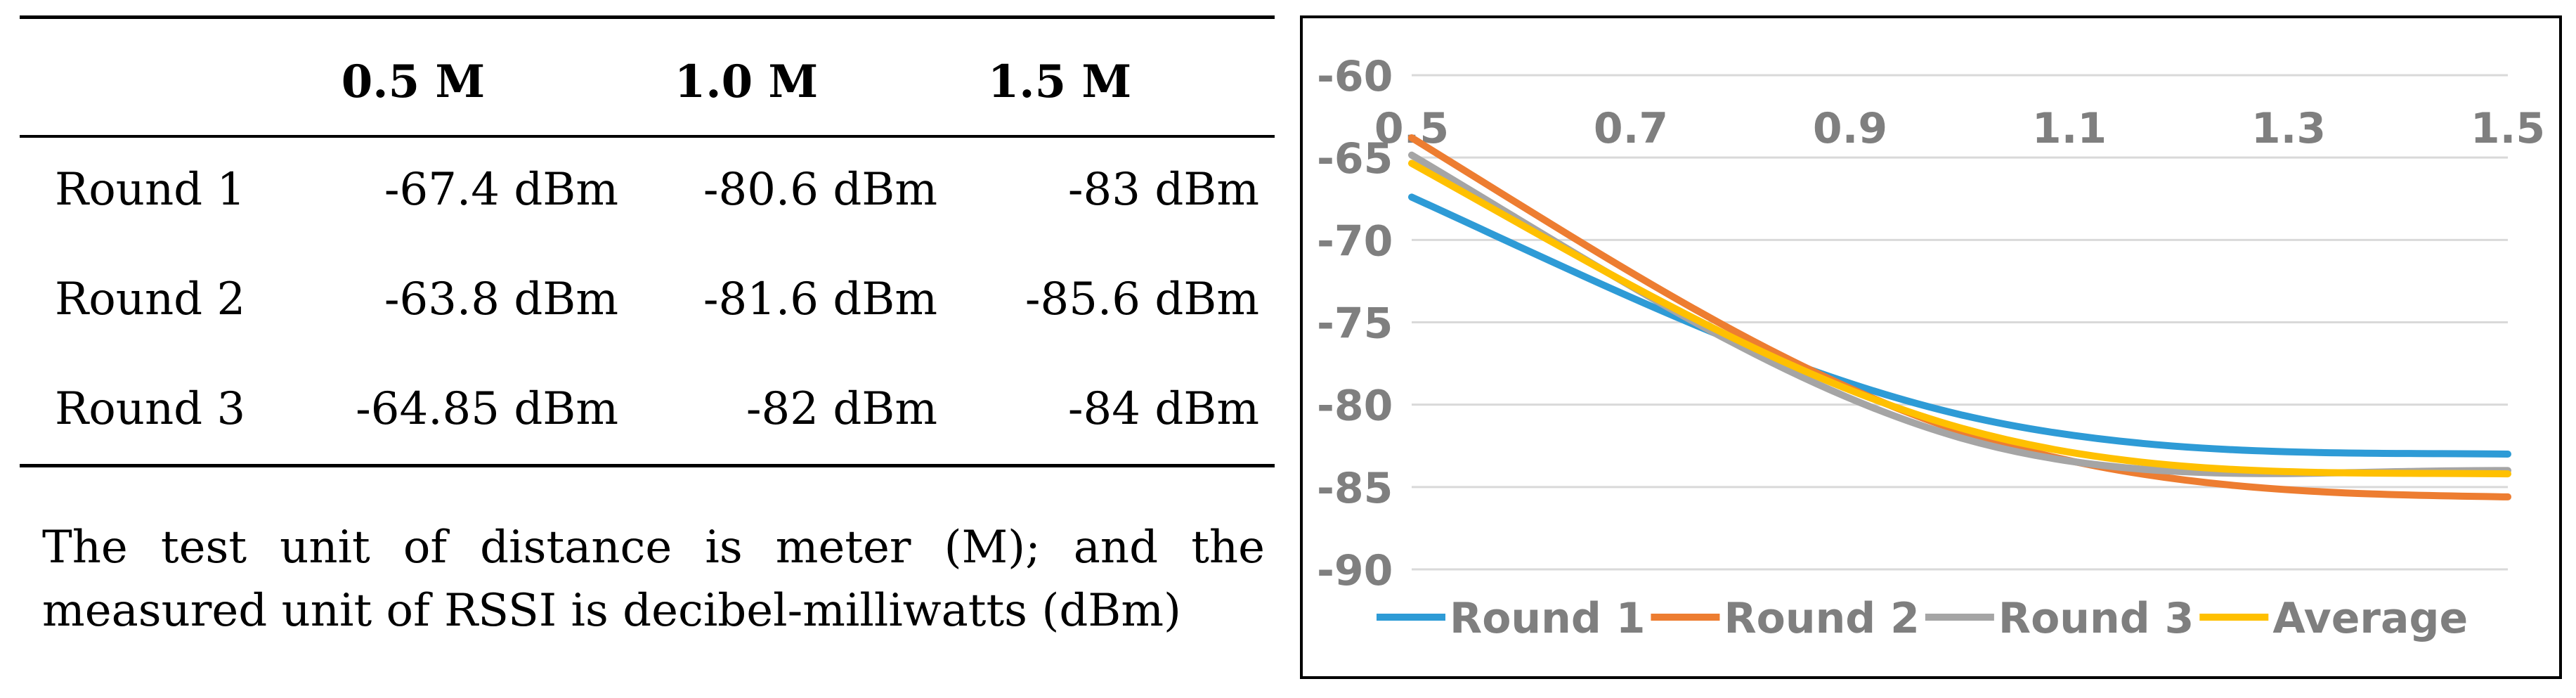  What do you see at coordinates (1411, 128) in the screenshot?
I see `x-tick-label: 0.5` at bounding box center [1411, 128].